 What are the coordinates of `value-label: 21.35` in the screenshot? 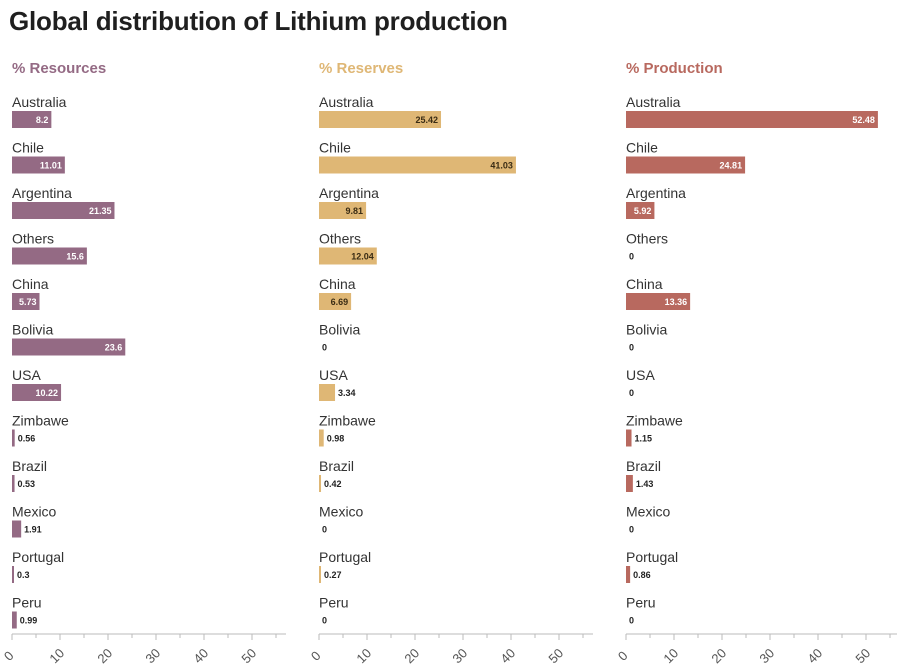 It's located at (100, 211).